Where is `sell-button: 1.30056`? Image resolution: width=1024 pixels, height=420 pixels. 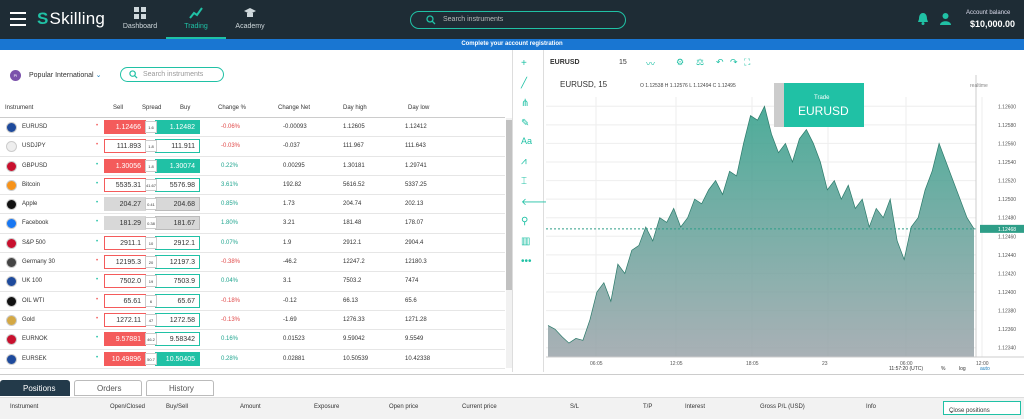 sell-button: 1.30056 is located at coordinates (125, 165).